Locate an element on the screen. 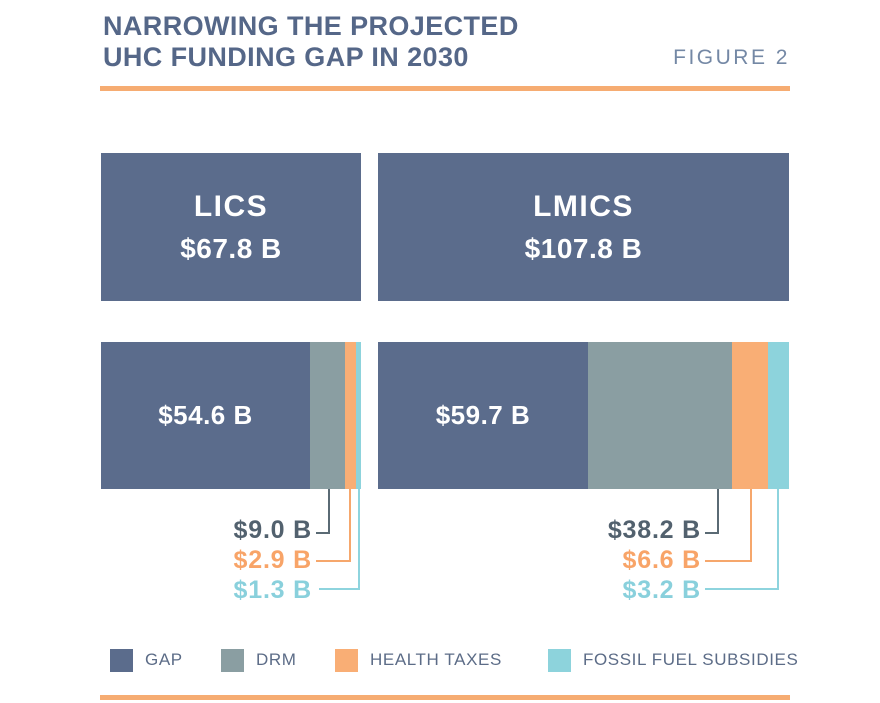 The height and width of the screenshot is (703, 880). lmics-drm-callout-line is located at coordinates (712, 511).